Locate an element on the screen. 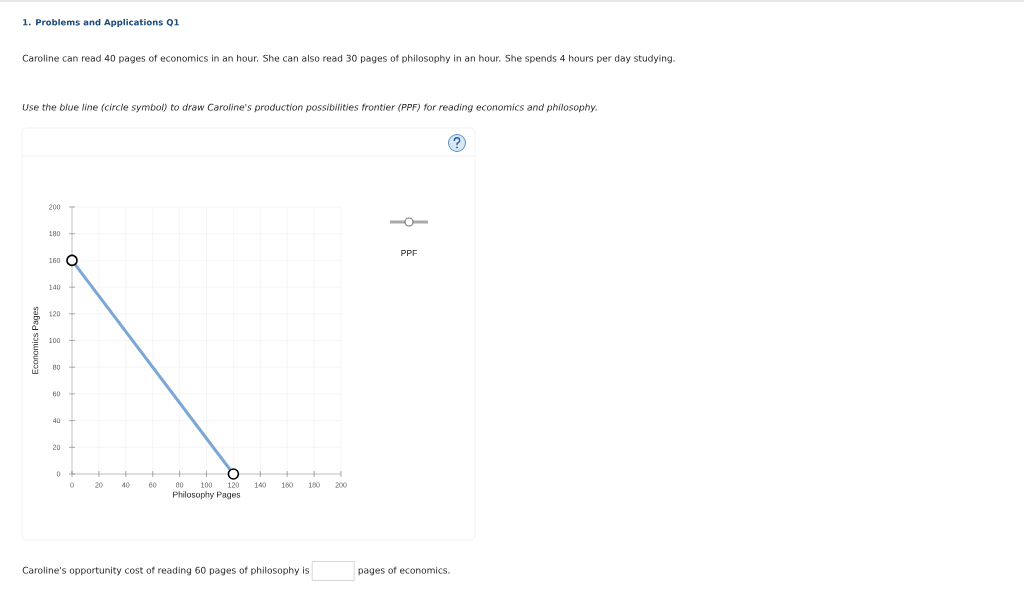 The image size is (1024, 592). text: pages of economics. is located at coordinates (404, 571).